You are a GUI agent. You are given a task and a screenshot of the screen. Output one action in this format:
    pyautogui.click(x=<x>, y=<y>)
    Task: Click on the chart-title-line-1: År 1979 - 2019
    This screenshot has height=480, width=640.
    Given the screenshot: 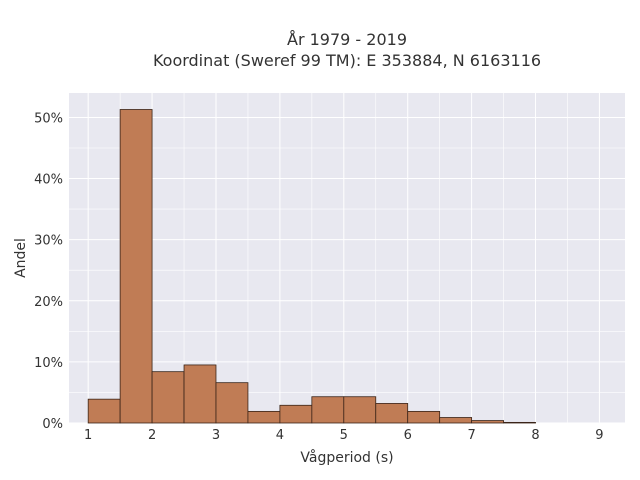 What is the action you would take?
    pyautogui.click(x=347, y=39)
    